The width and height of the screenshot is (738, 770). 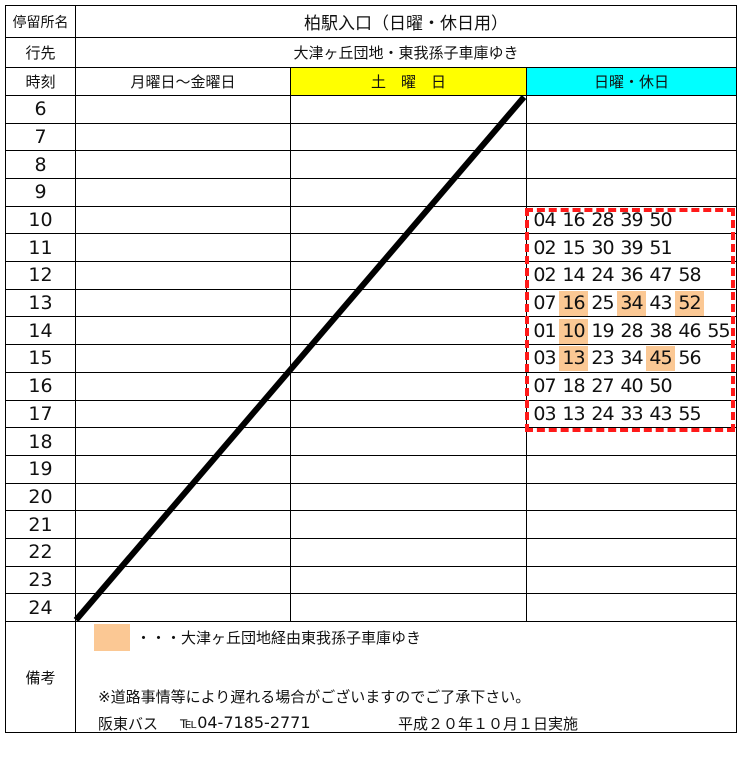 What do you see at coordinates (632, 414) in the screenshot?
I see `sunday-cell: 03 13 24 33 43 55` at bounding box center [632, 414].